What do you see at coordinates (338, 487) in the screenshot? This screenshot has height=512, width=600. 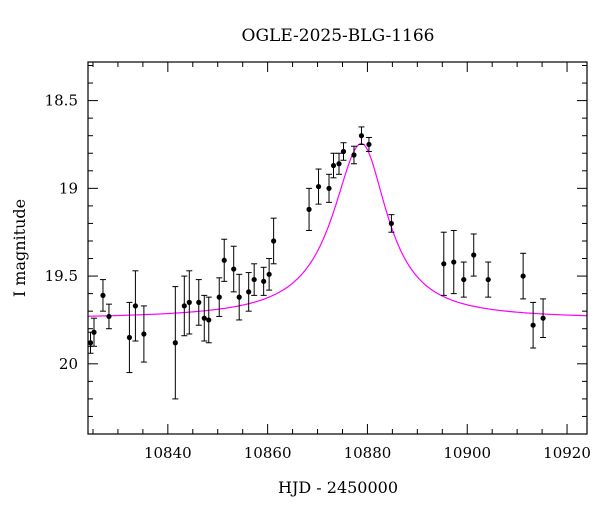 I see `x-axis-label: HJD - 2450000` at bounding box center [338, 487].